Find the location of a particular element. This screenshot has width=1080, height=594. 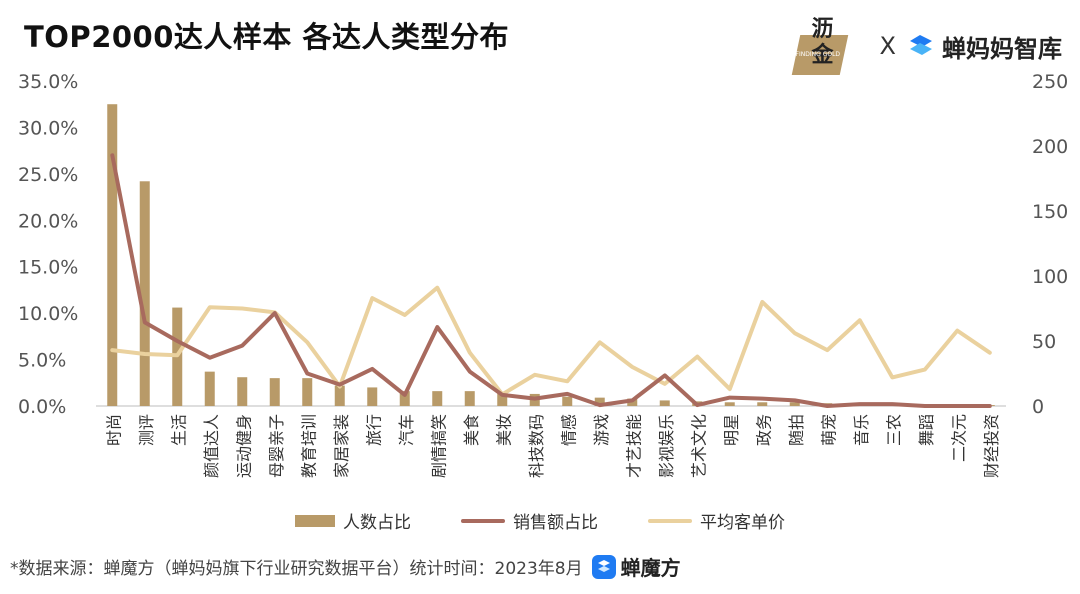

y-right-tick-label: 0 is located at coordinates (1038, 407).